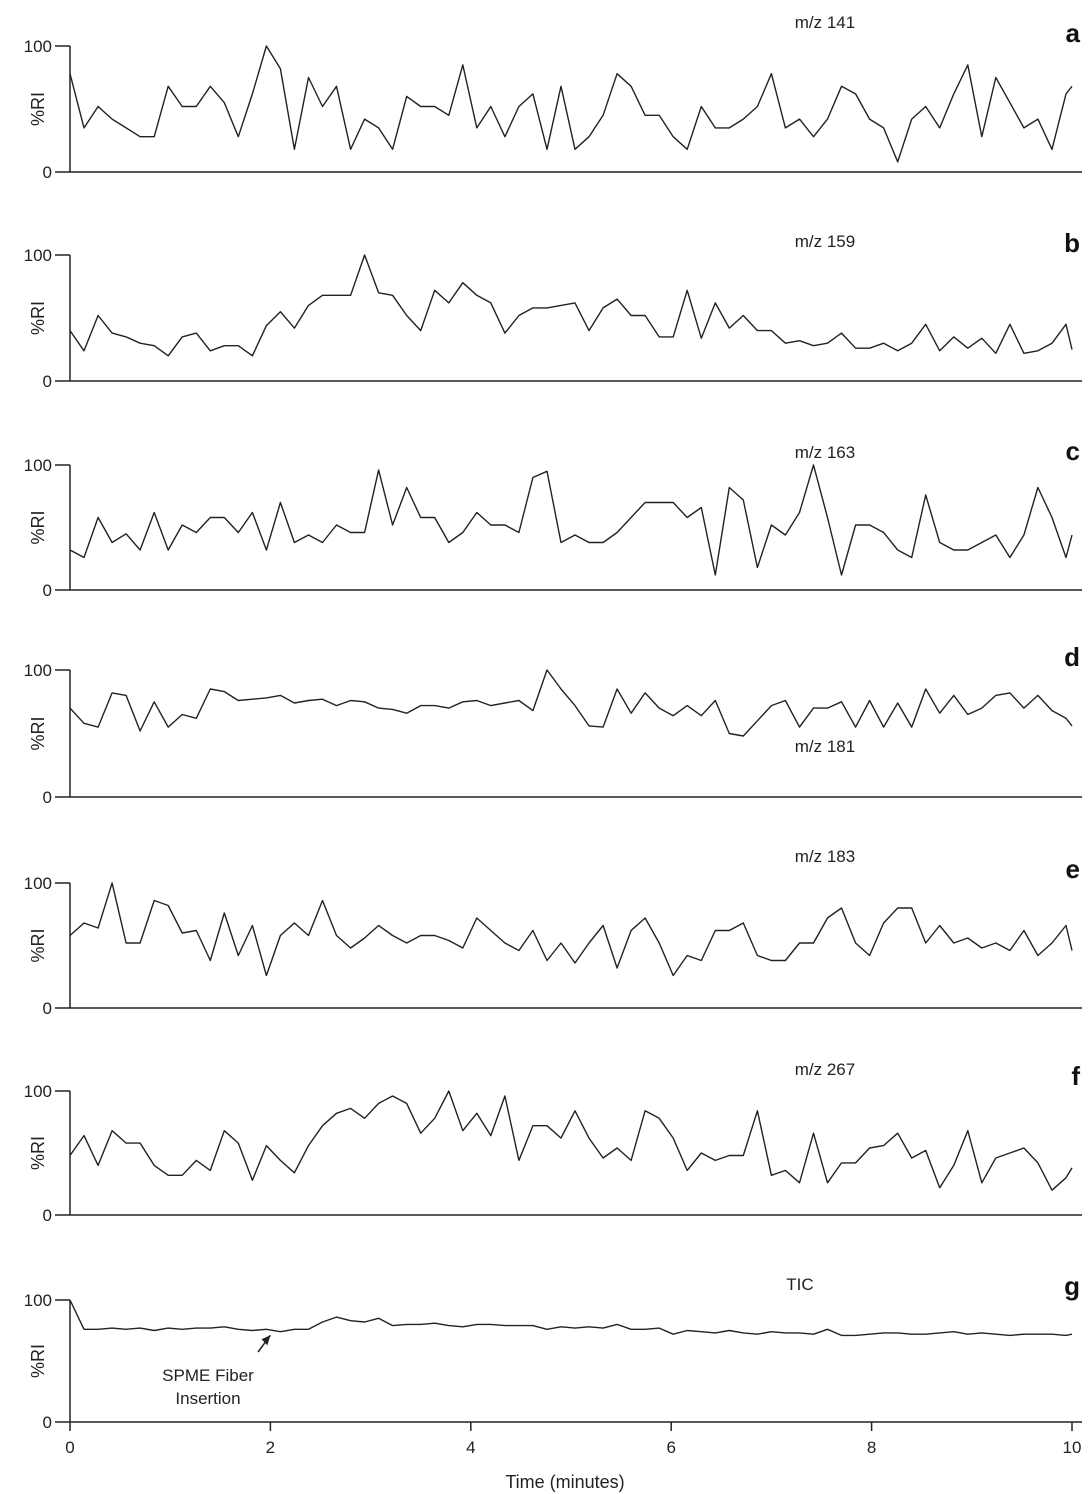  What do you see at coordinates (825, 1069) in the screenshot?
I see `series-label: m/z 267` at bounding box center [825, 1069].